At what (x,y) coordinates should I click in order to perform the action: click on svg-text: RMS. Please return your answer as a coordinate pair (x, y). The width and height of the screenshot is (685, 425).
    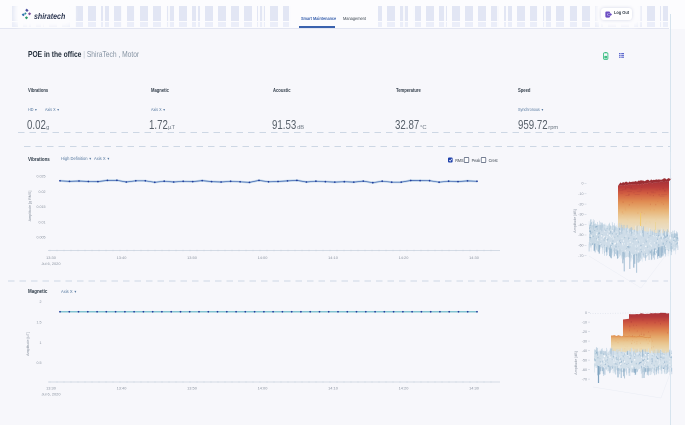
    Looking at the image, I should click on (459, 160).